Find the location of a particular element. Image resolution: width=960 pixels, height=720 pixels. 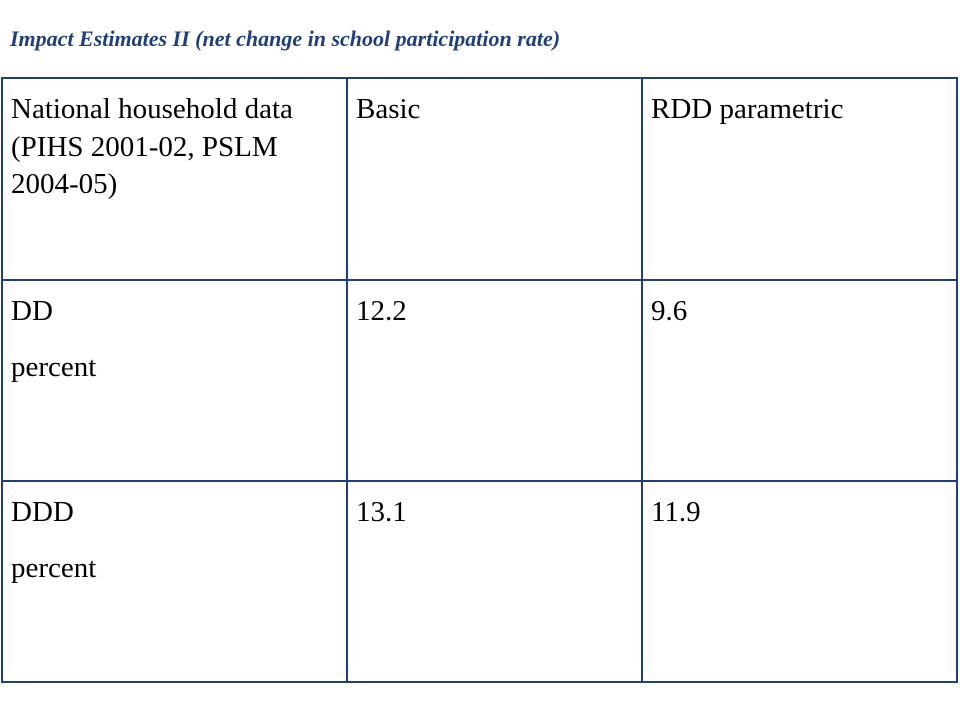

cell-text: DD is located at coordinates (32, 311).